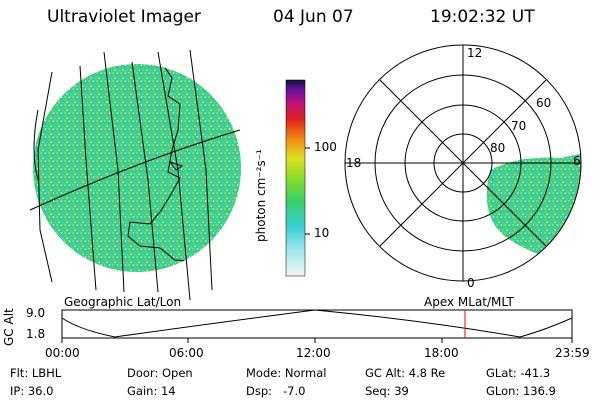 The image size is (600, 400). What do you see at coordinates (151, 391) in the screenshot?
I see `info-gain: Gain: 14` at bounding box center [151, 391].